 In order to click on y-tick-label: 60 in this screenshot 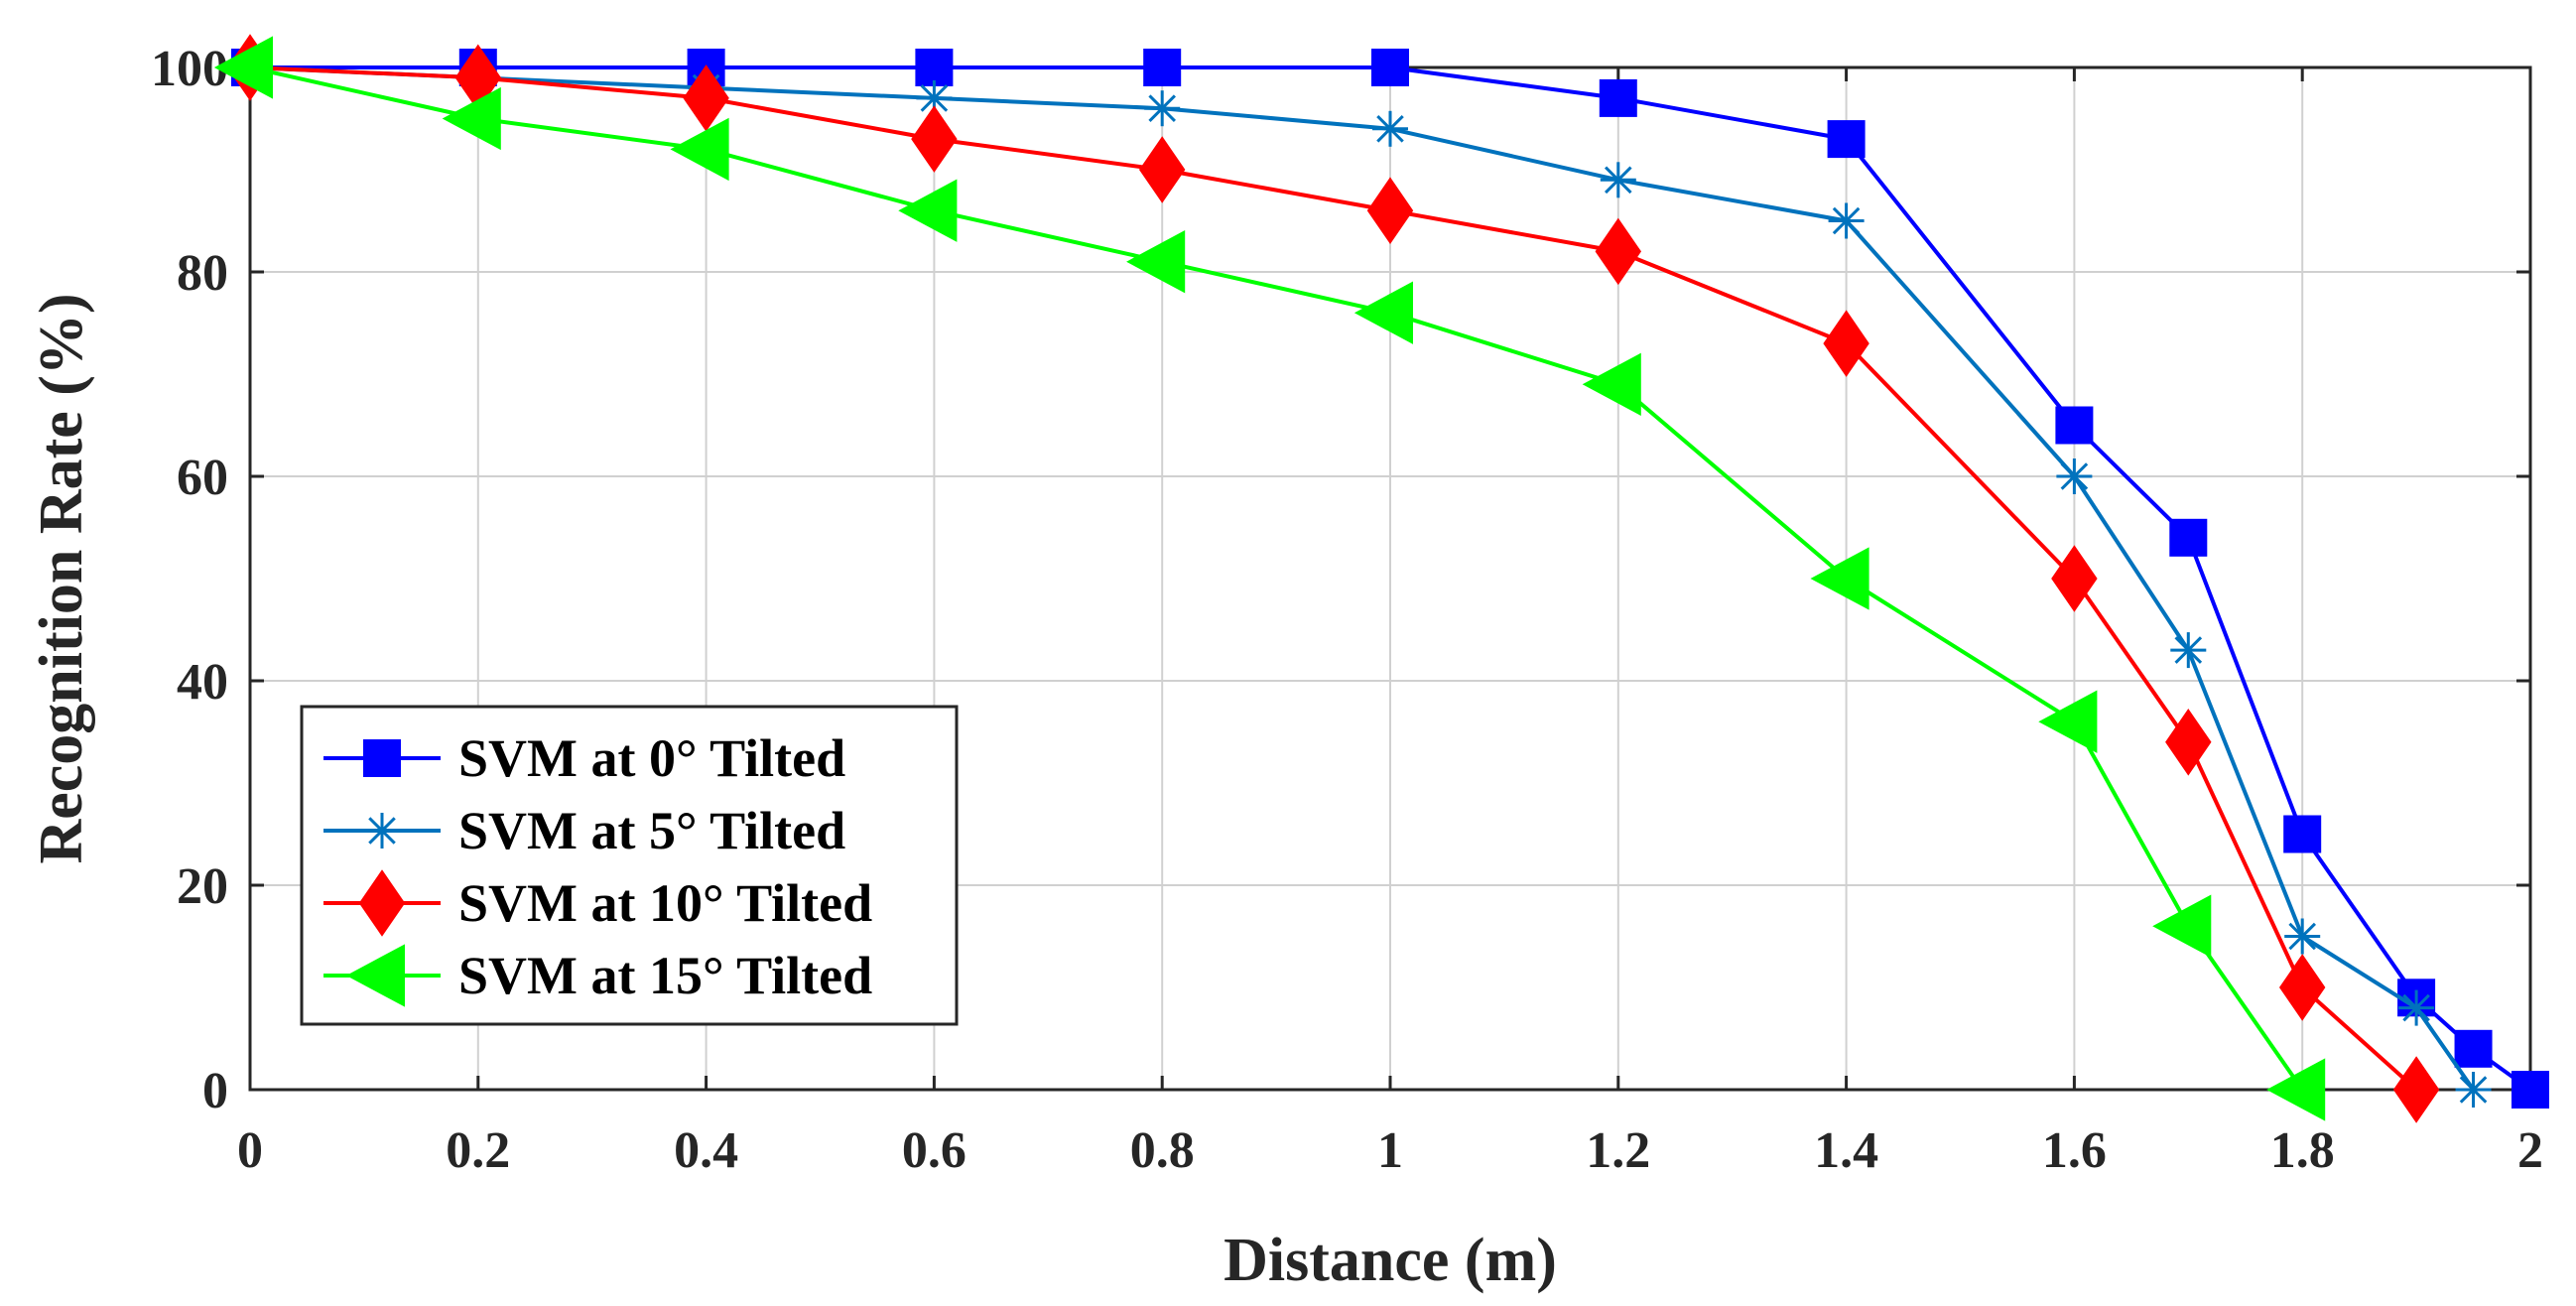, I will do `click(203, 478)`.